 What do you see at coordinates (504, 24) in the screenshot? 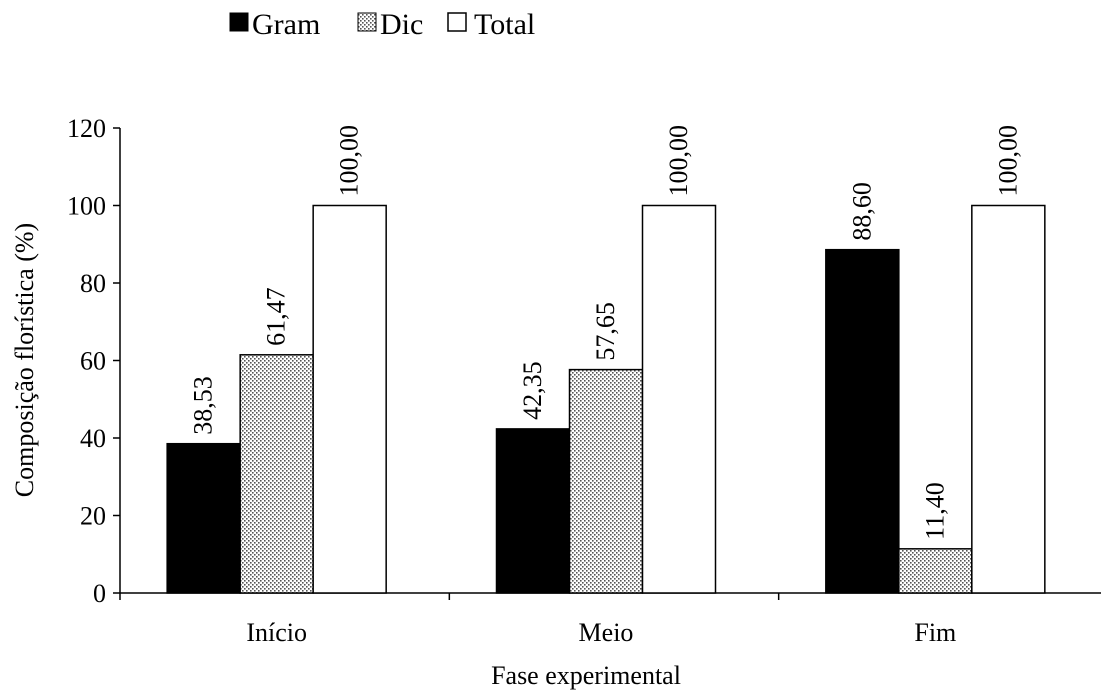
I see `legend-label-total: Total` at bounding box center [504, 24].